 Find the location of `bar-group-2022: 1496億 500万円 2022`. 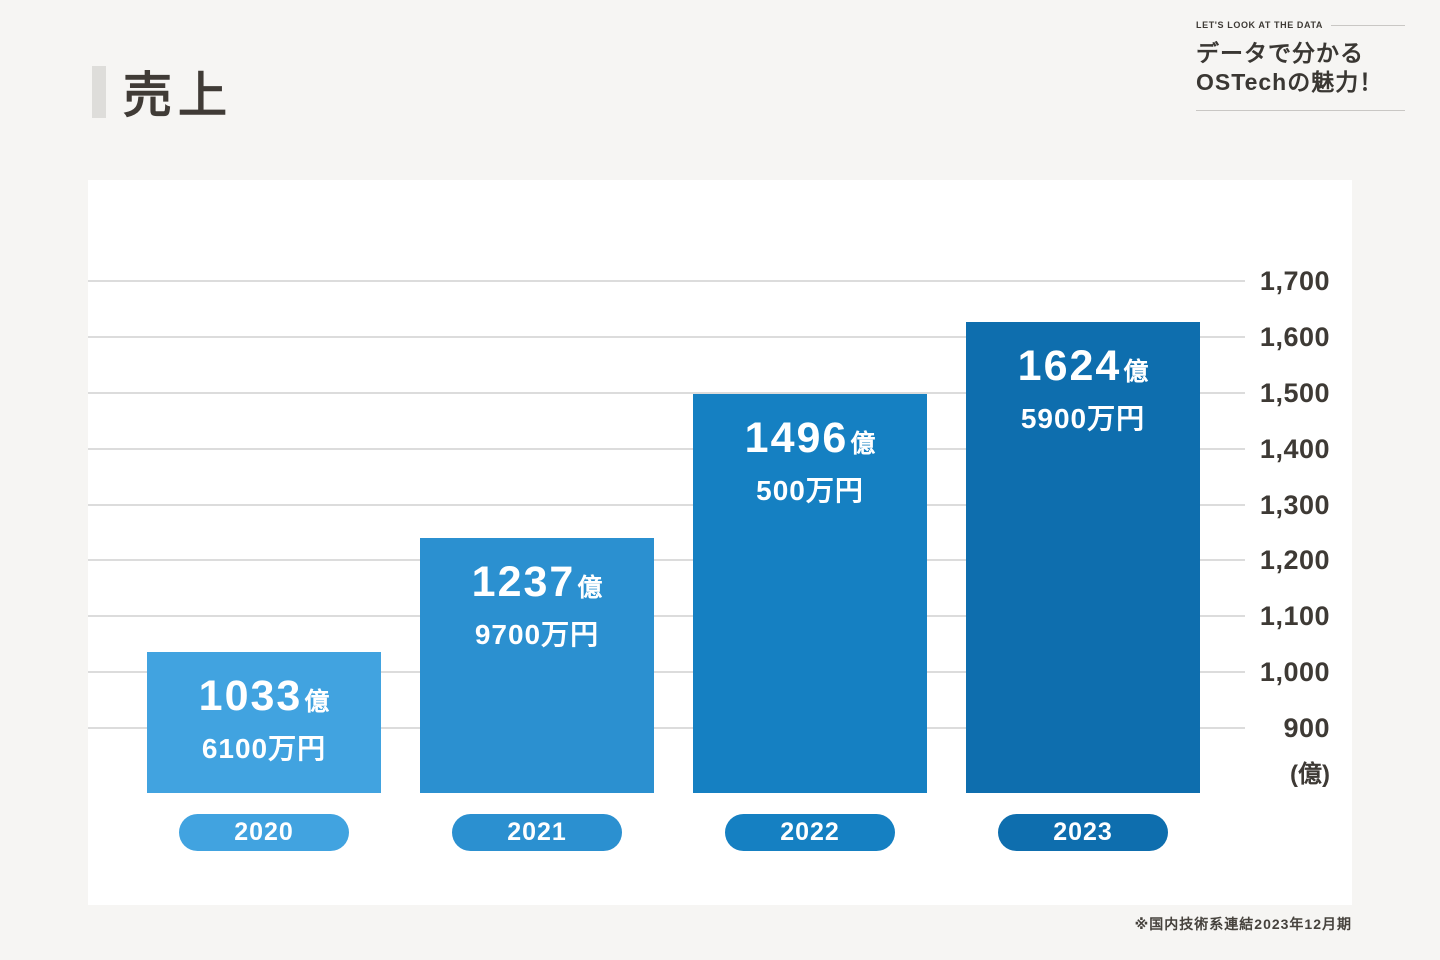

bar-group-2022: 1496億 500万円 2022 is located at coordinates (810, 542).